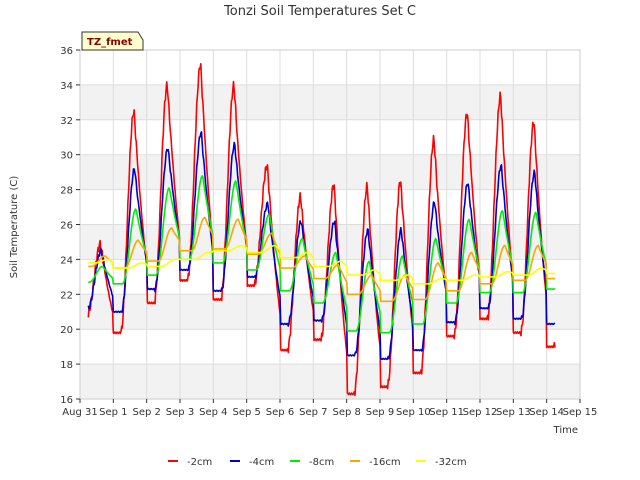  What do you see at coordinates (113, 412) in the screenshot?
I see `x-tick-label: Sep 1` at bounding box center [113, 412].